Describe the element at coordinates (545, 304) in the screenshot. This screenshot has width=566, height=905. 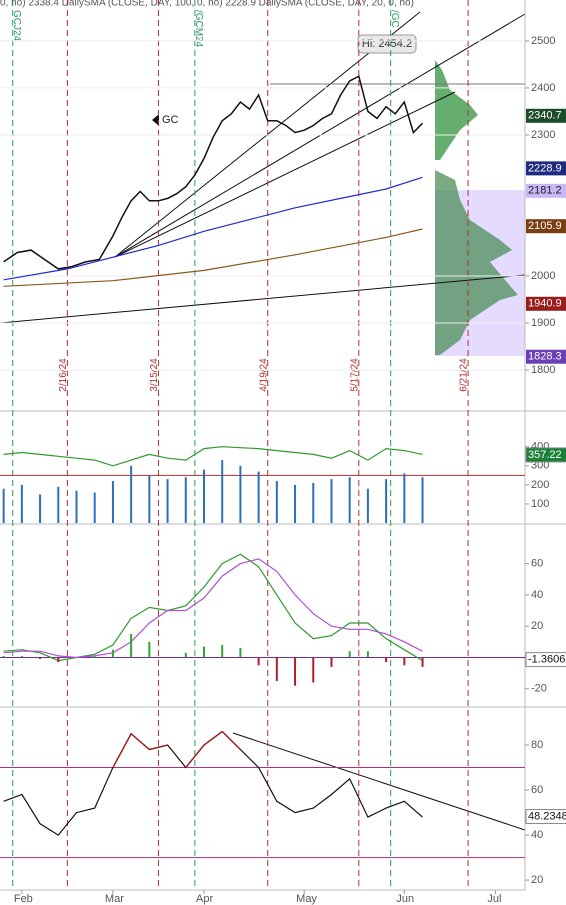
I see `price-label: 1940.9` at that location.